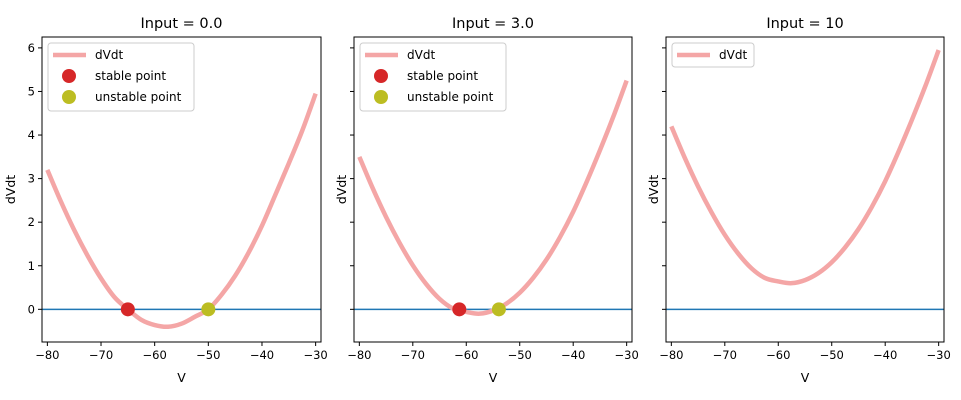 The image size is (961, 400). What do you see at coordinates (493, 24) in the screenshot?
I see `chart-title: Input = 3.0` at bounding box center [493, 24].